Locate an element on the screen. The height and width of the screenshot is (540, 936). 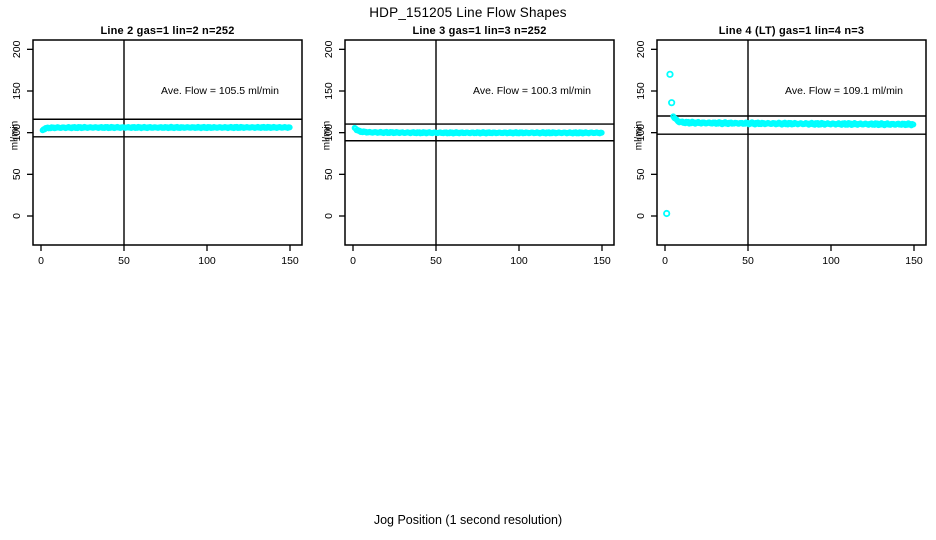
panel-title: Line 3 gas=1 lin=3 n=252 is located at coordinates (479, 31).